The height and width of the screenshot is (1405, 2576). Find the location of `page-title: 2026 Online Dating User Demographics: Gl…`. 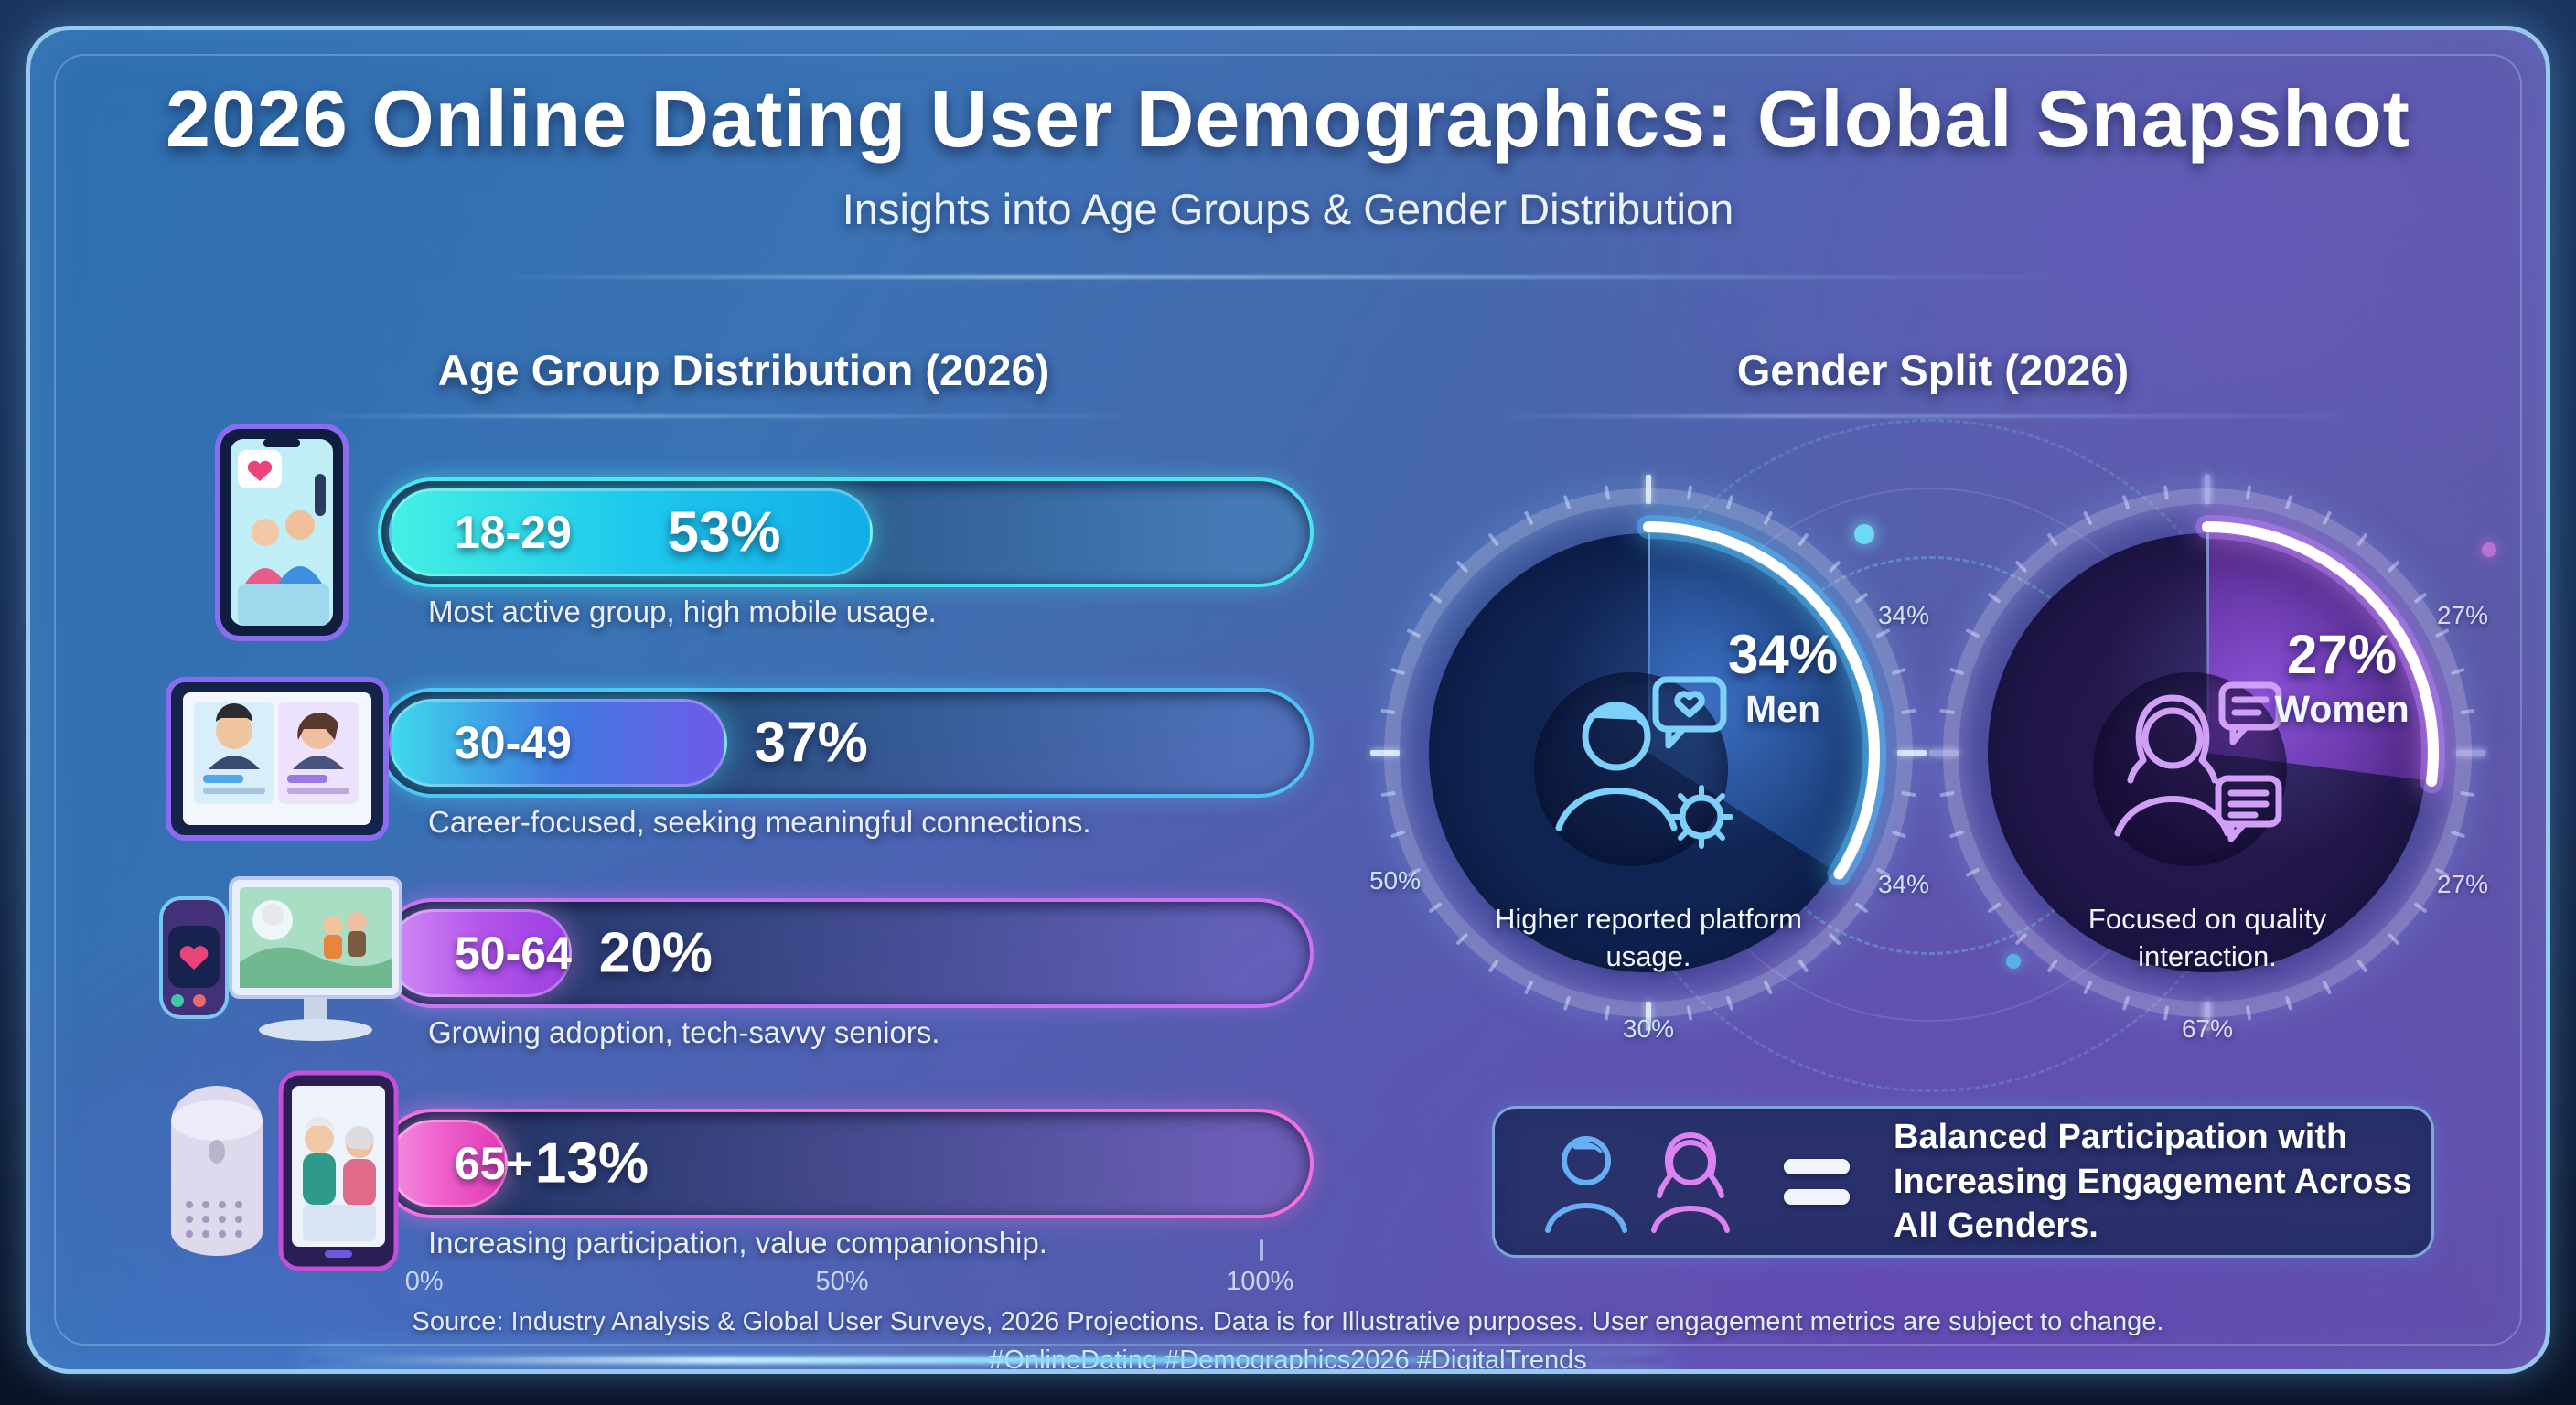

page-title: 2026 Online Dating User Demographics: Gl… is located at coordinates (1288, 119).